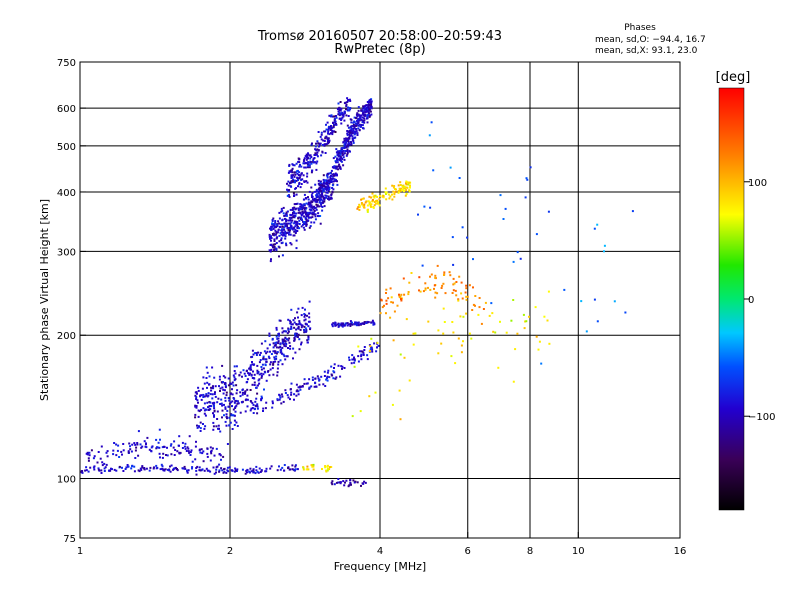 The width and height of the screenshot is (800, 600). What do you see at coordinates (680, 551) in the screenshot?
I see `x-tick-label-6: 16` at bounding box center [680, 551].